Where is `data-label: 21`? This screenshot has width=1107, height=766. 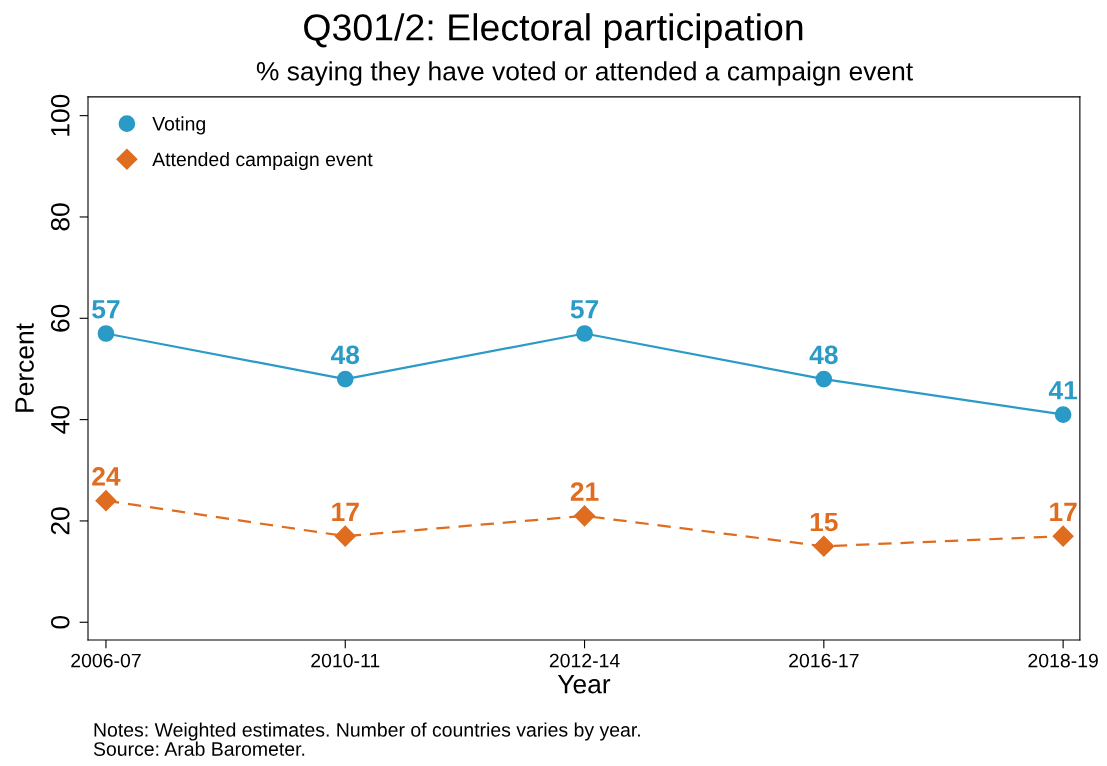 data-label: 21 is located at coordinates (584, 491).